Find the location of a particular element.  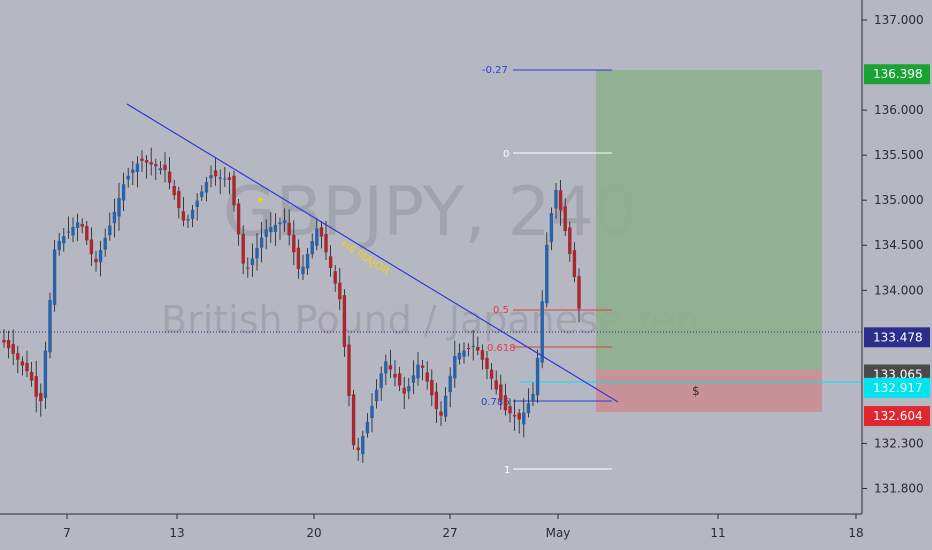

x-tick-label: 13 is located at coordinates (176, 533).